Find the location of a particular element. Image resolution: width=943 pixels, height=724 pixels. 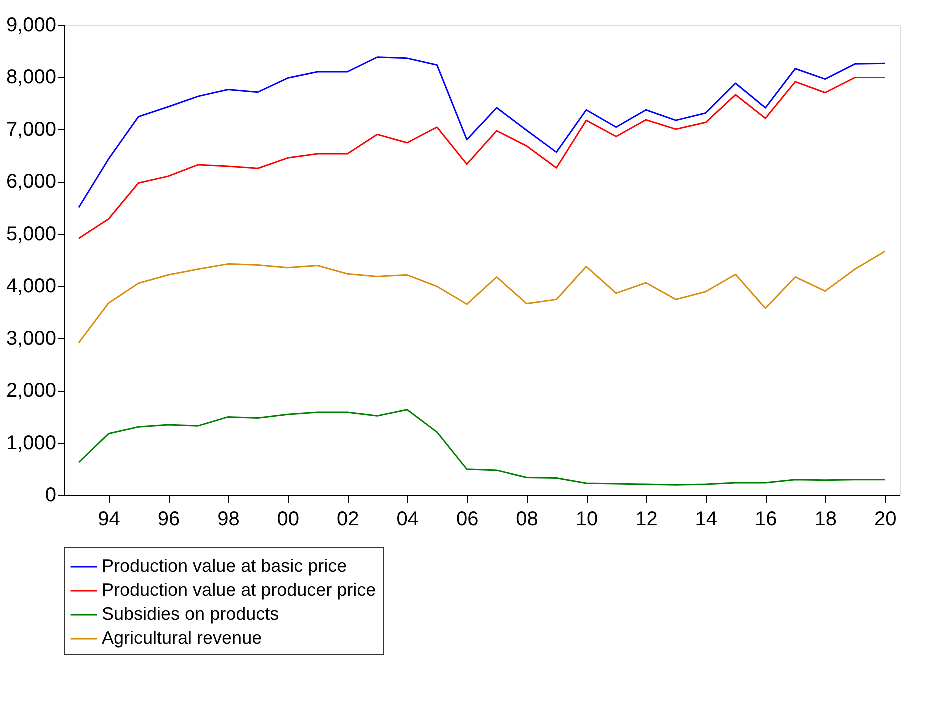

y-tick-label: 8,000 is located at coordinates (31, 77).